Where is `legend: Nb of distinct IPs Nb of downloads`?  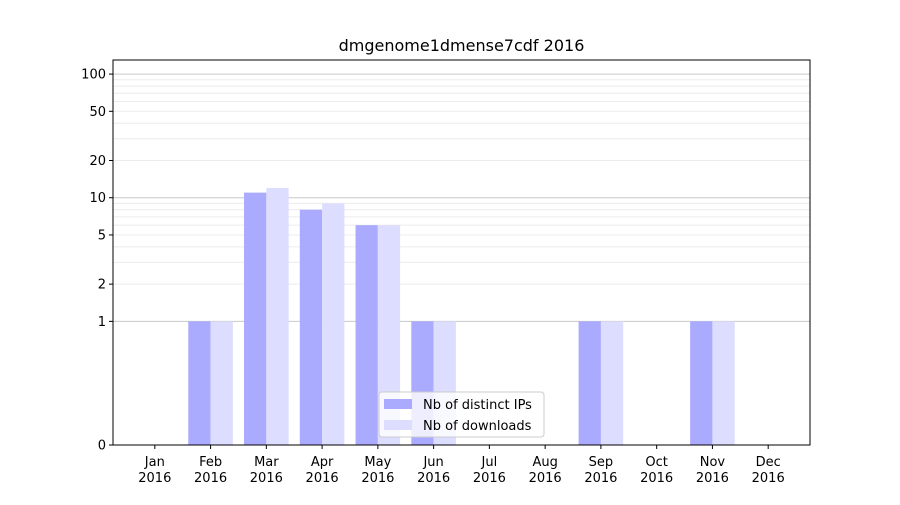 legend: Nb of distinct IPs Nb of downloads is located at coordinates (461, 414).